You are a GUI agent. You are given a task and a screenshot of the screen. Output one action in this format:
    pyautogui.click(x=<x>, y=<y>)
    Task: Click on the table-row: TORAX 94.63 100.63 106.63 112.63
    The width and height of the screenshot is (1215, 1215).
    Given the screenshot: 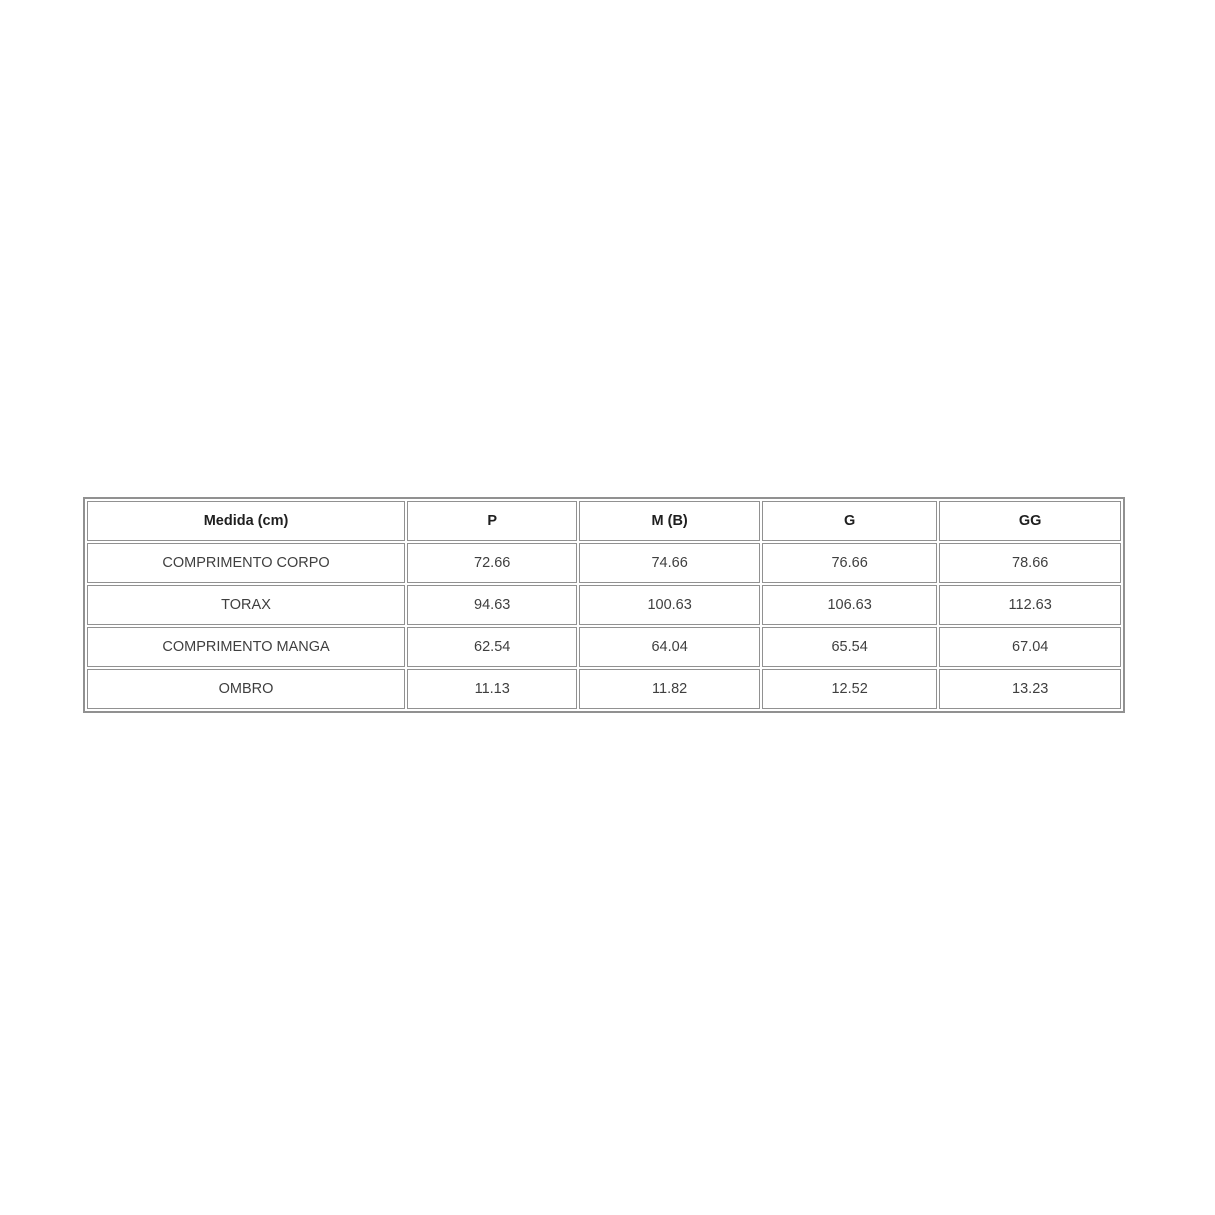 What is the action you would take?
    pyautogui.click(x=604, y=605)
    